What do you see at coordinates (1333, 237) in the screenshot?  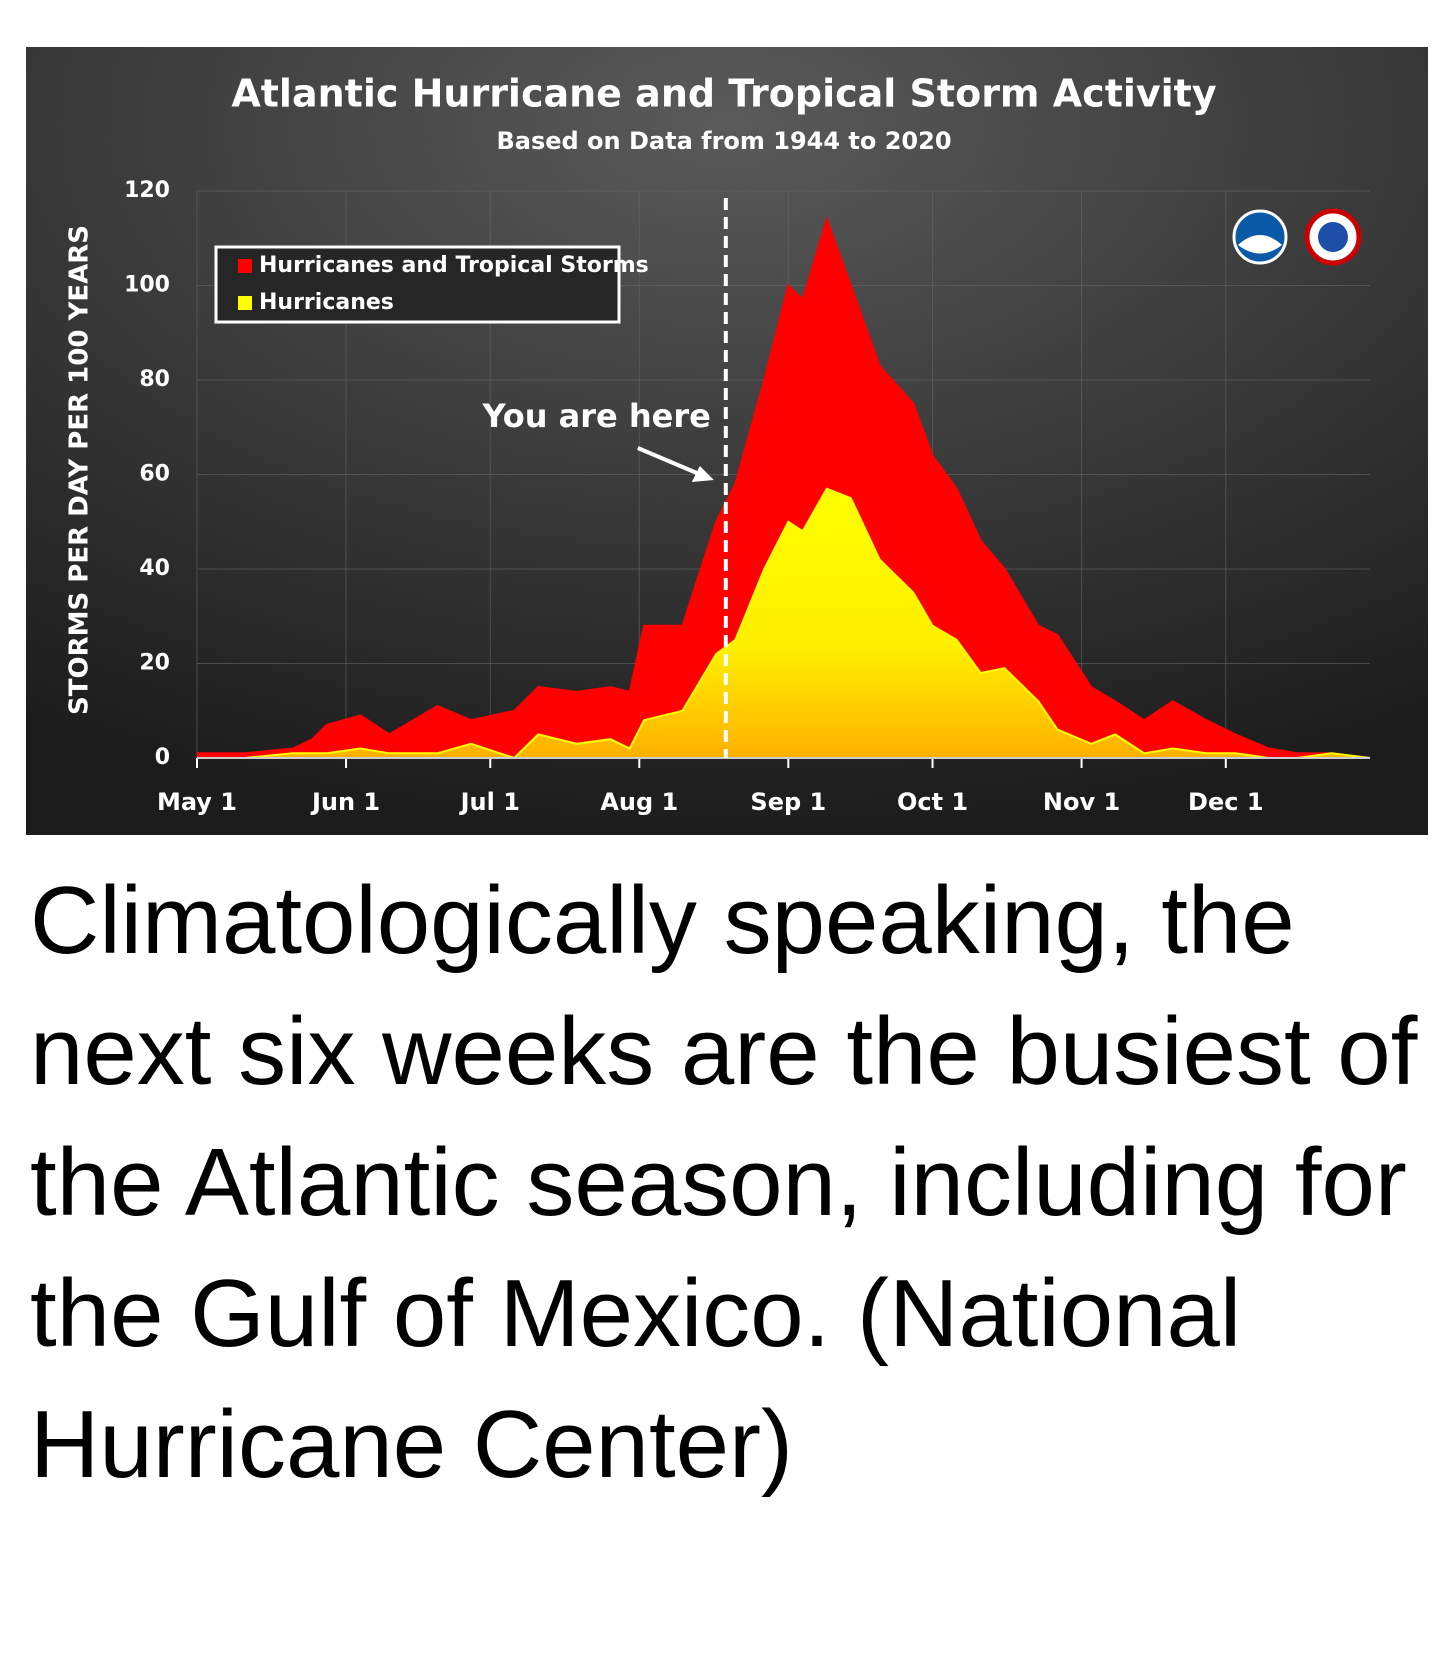 I see `nws-logo` at bounding box center [1333, 237].